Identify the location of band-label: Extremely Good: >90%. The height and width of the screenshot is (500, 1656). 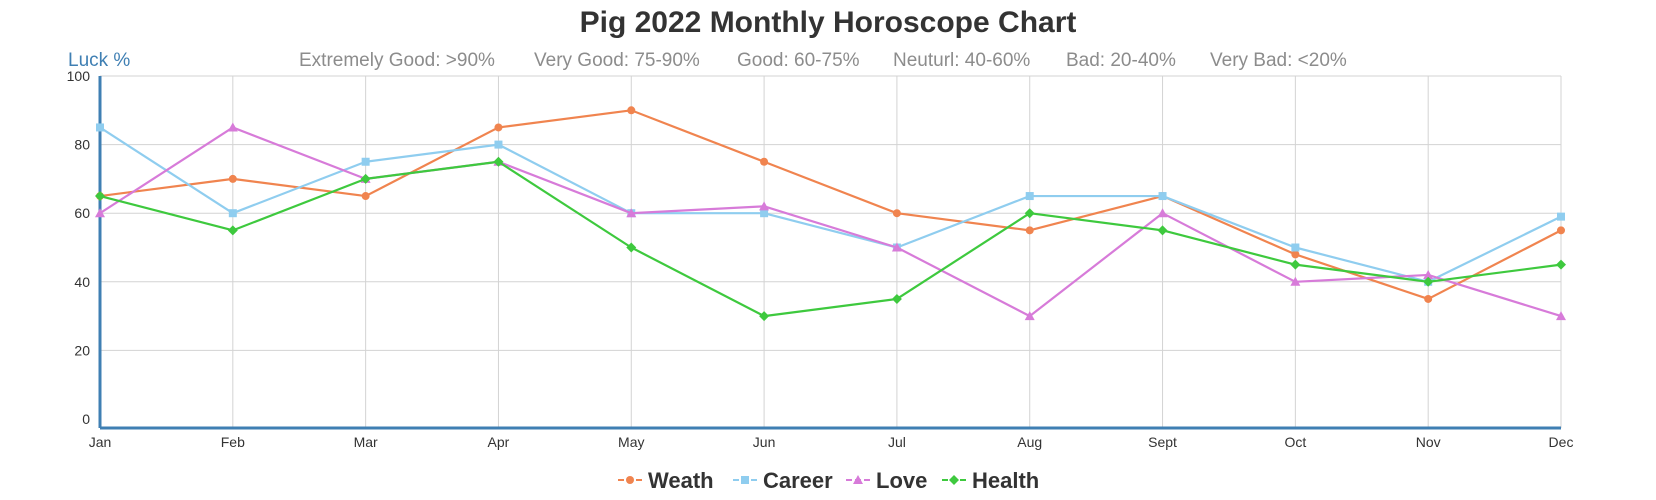
(397, 60).